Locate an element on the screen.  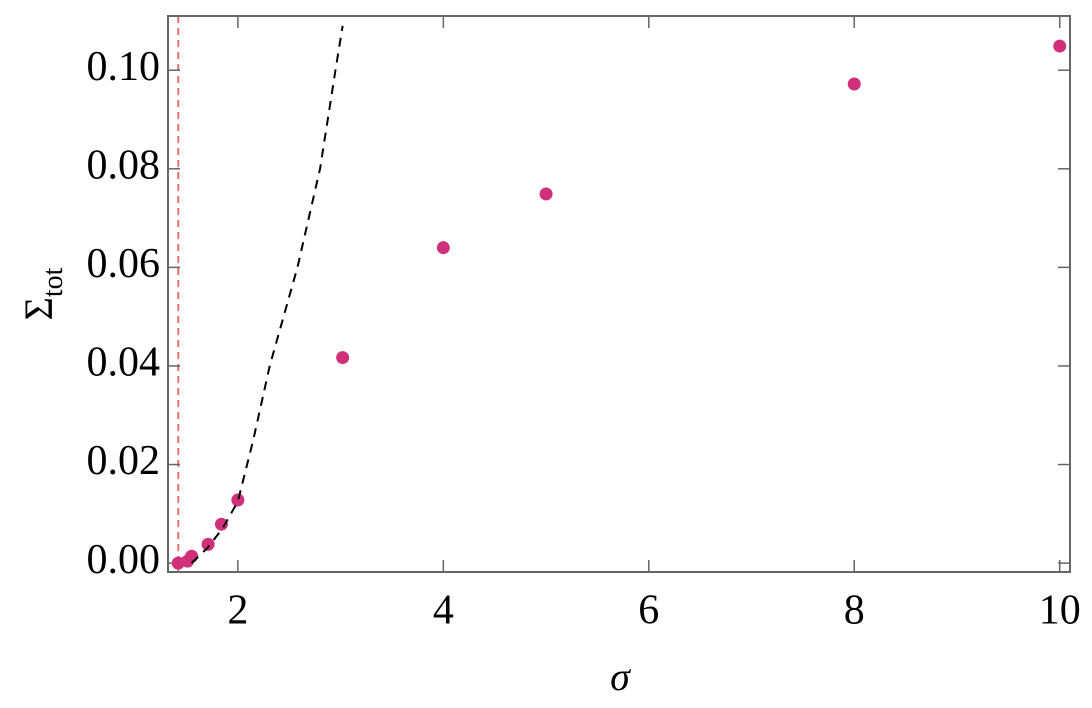
x-tick-label: 2 is located at coordinates (237, 611).